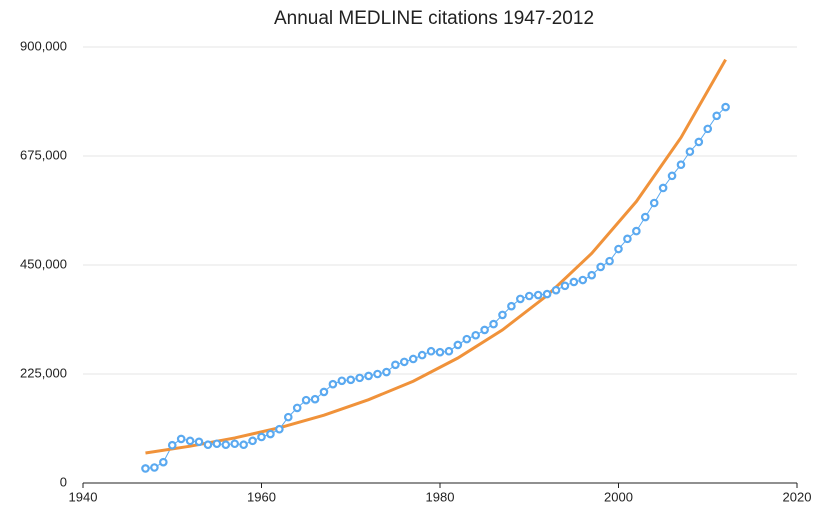 Image resolution: width=834 pixels, height=521 pixels. Describe the element at coordinates (43, 154) in the screenshot. I see `y-tick-label: 675,000` at that location.